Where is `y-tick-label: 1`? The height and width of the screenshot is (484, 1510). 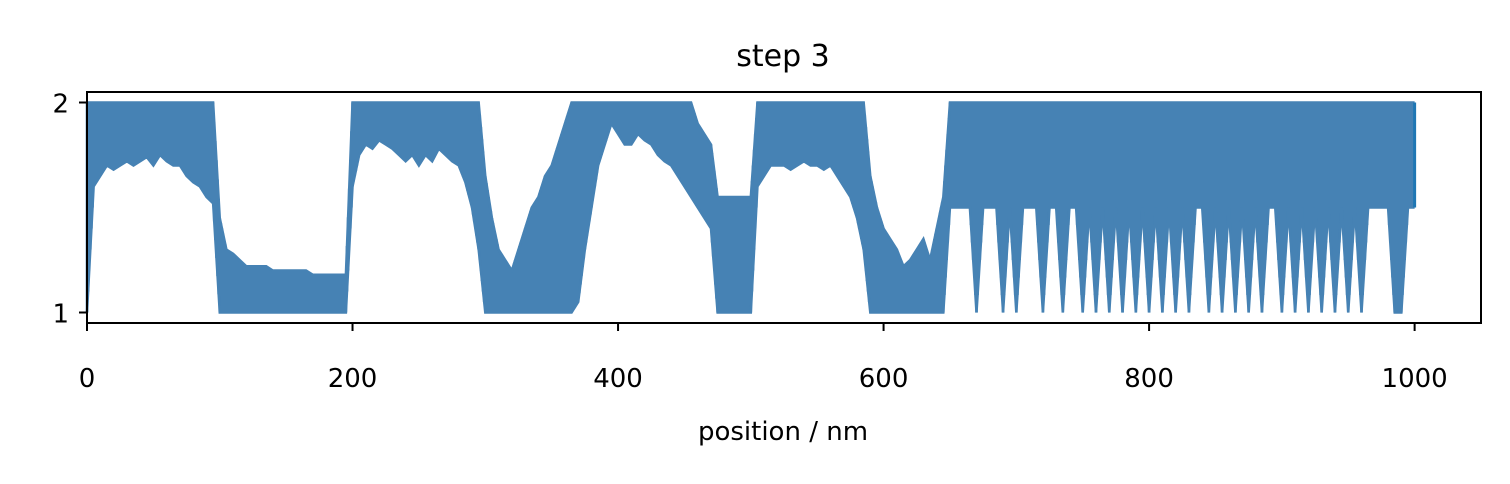 y-tick-label: 1 is located at coordinates (60, 315).